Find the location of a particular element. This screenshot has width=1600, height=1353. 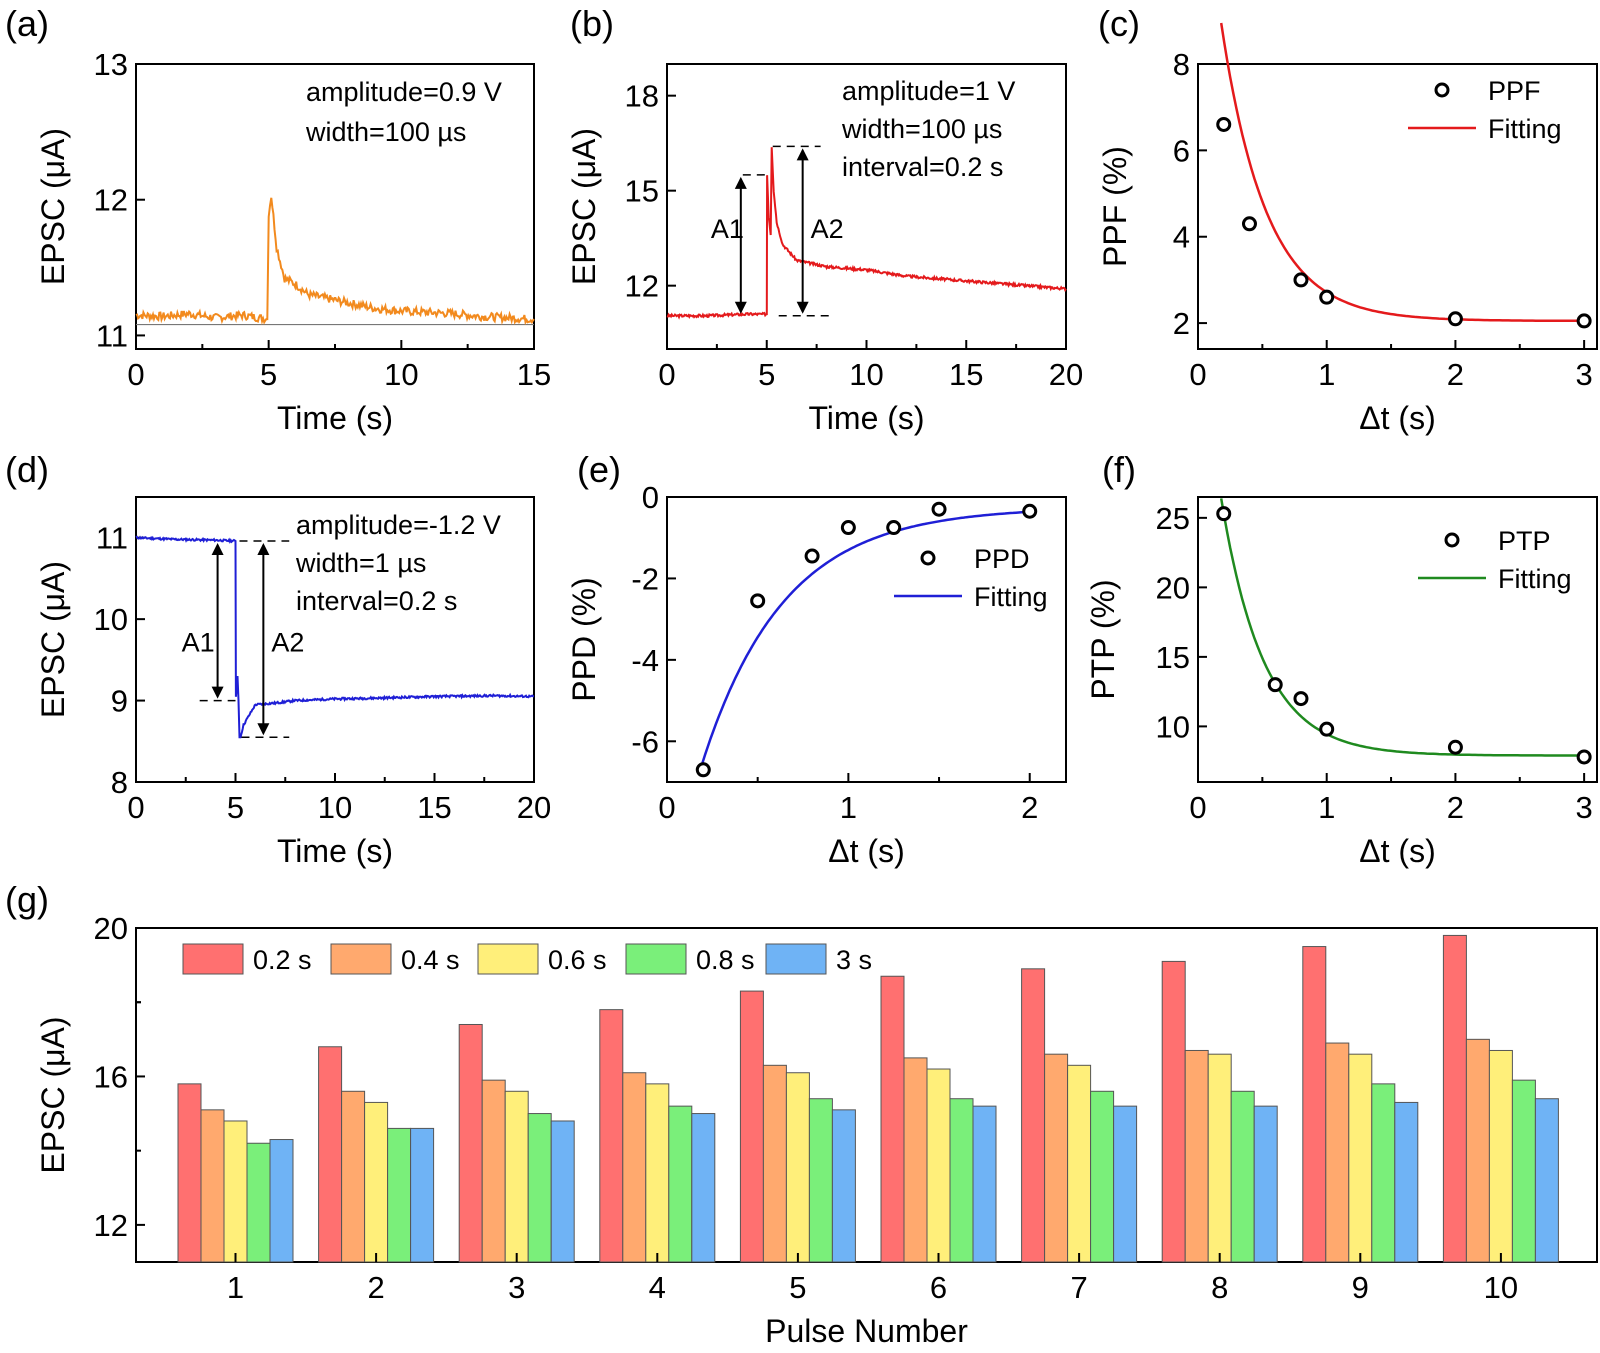

a1-label: A1 is located at coordinates (727, 229).